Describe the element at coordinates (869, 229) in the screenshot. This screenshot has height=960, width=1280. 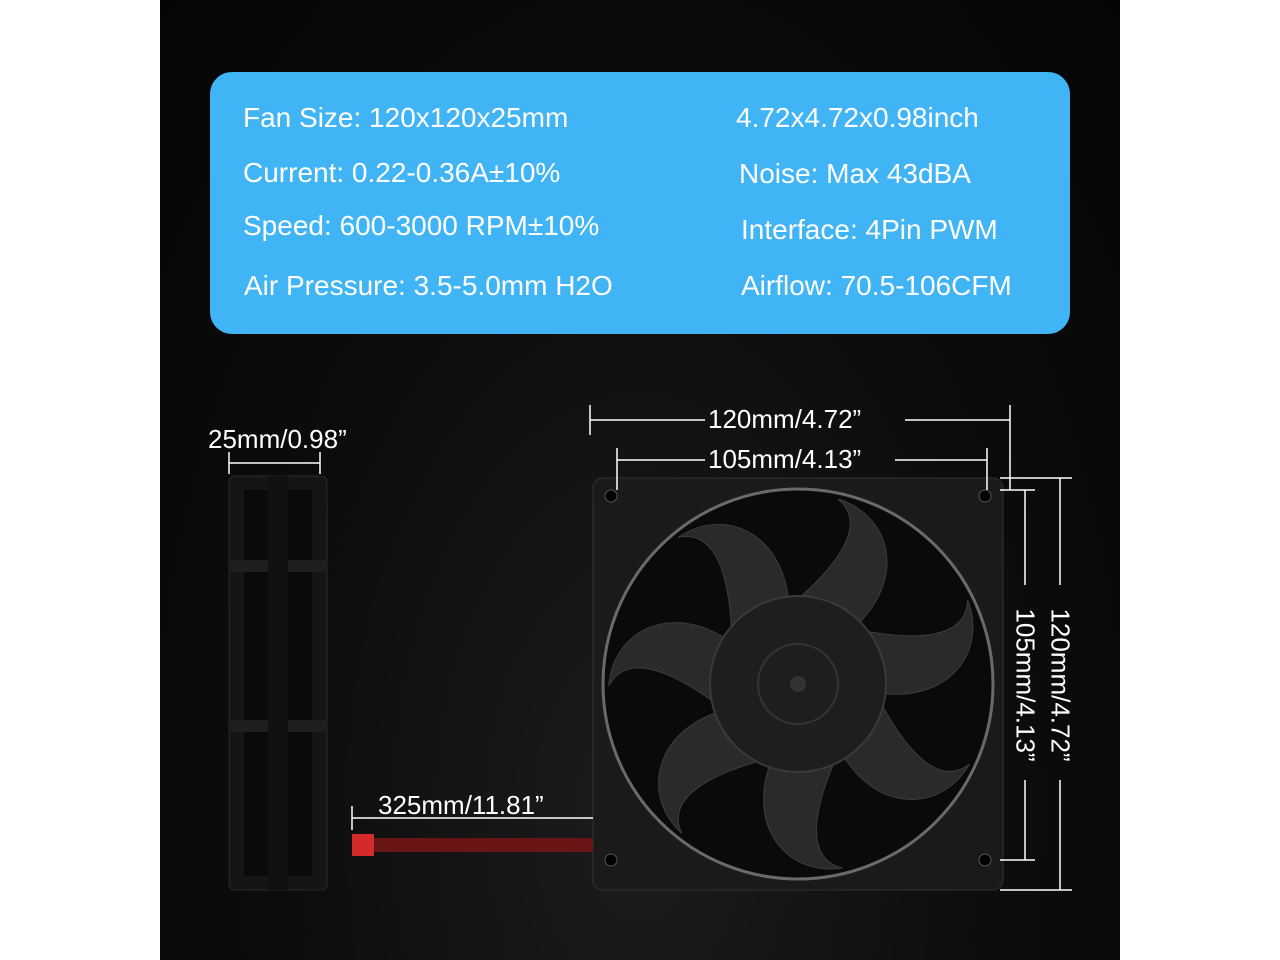
I see `spec-interface: Interface: 4Pin PWM` at that location.